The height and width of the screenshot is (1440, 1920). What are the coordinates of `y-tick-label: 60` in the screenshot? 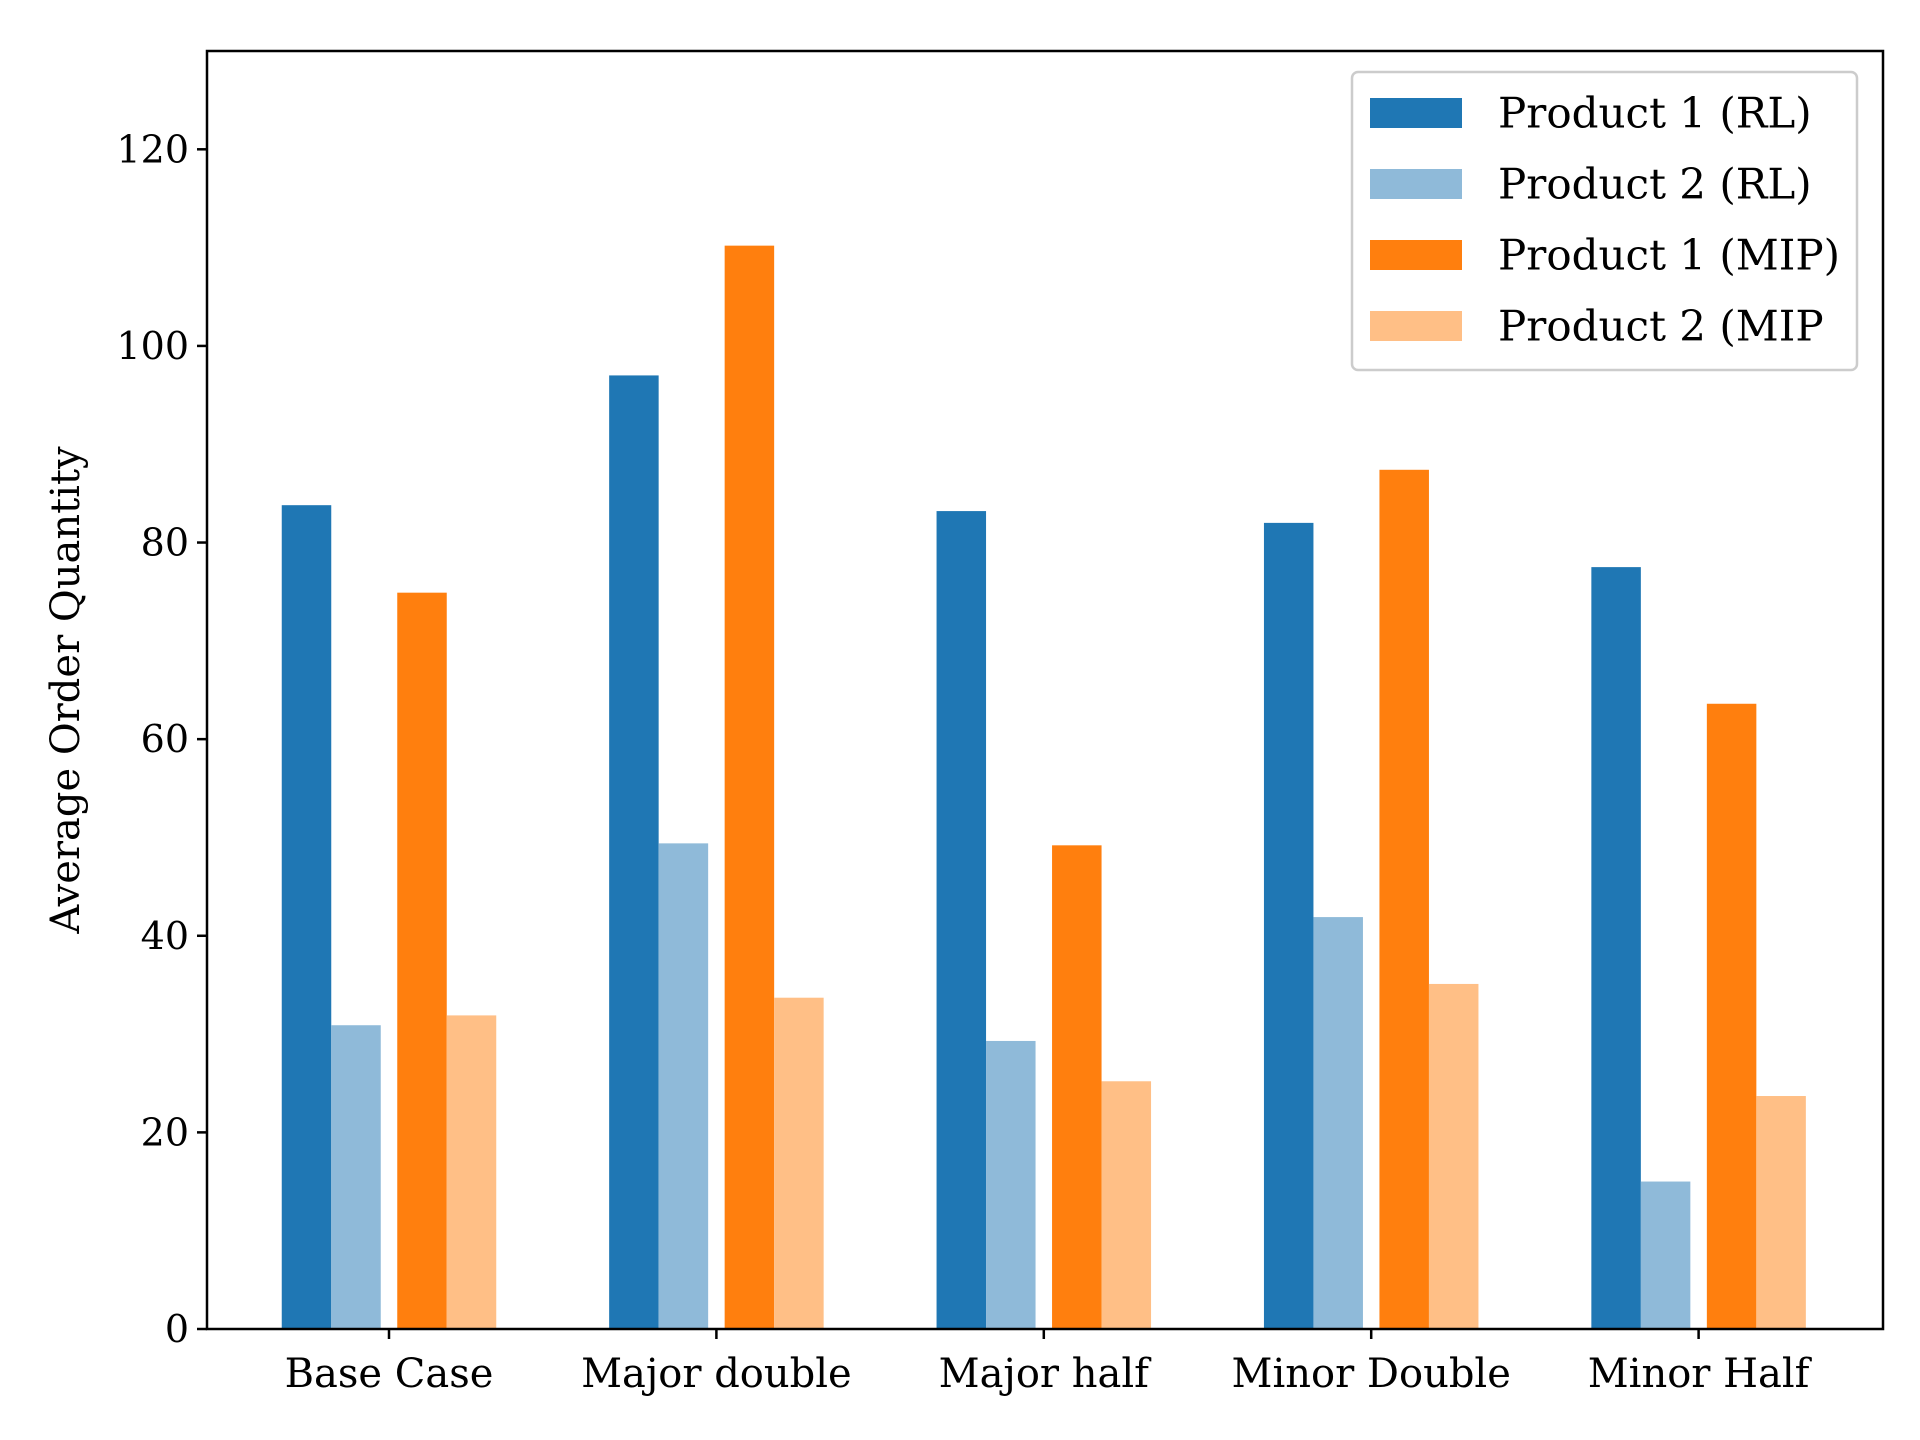 It's located at (165, 739).